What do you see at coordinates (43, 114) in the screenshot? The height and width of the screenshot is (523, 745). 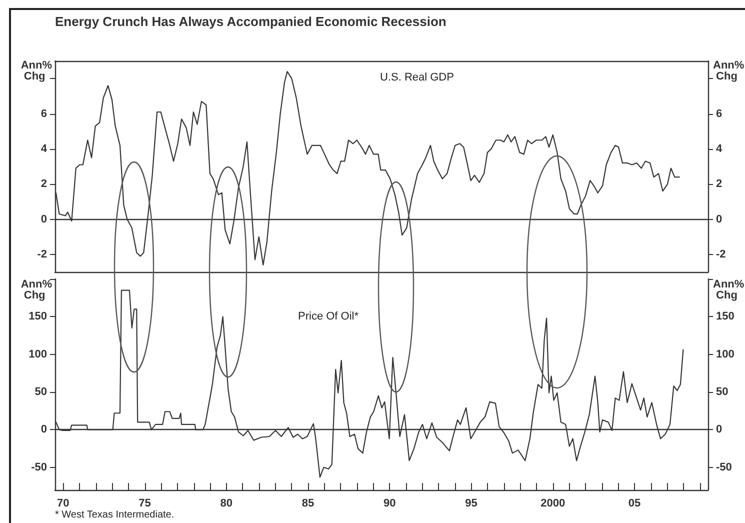 I see `y-tick-label: 6` at bounding box center [43, 114].